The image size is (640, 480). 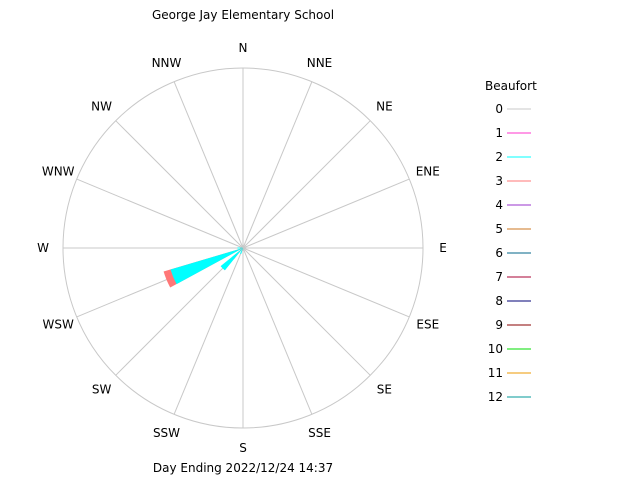 I want to click on wind-petals, so click(x=203, y=267).